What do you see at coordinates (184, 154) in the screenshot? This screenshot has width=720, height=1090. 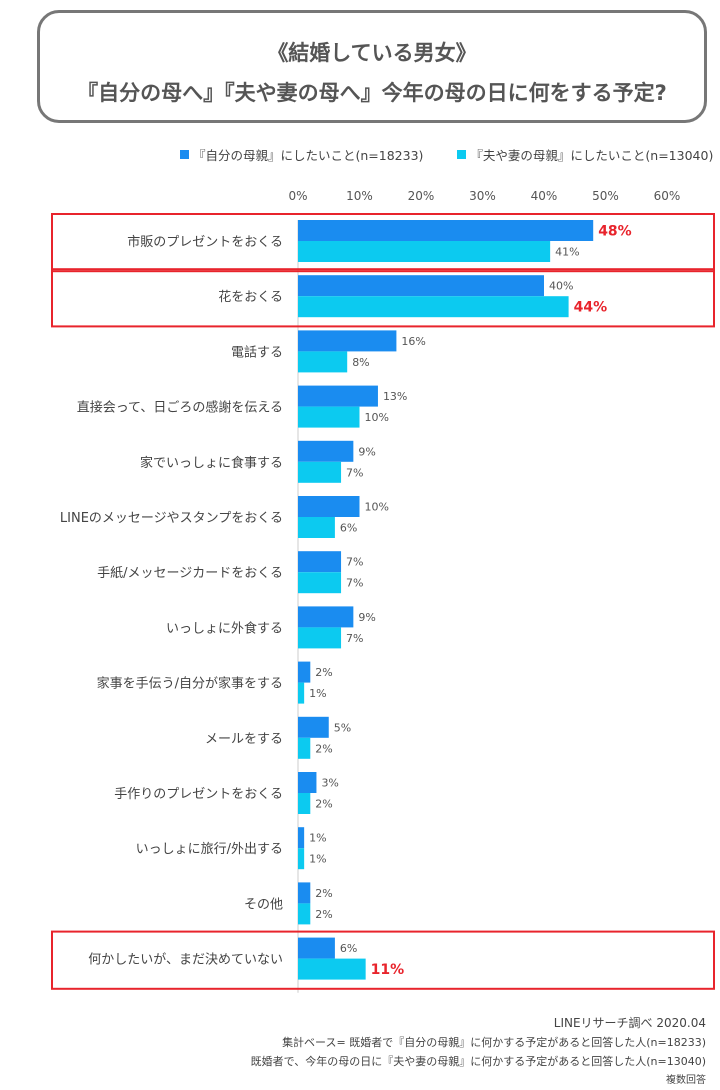 I see `legend-swatch-own-mother` at bounding box center [184, 154].